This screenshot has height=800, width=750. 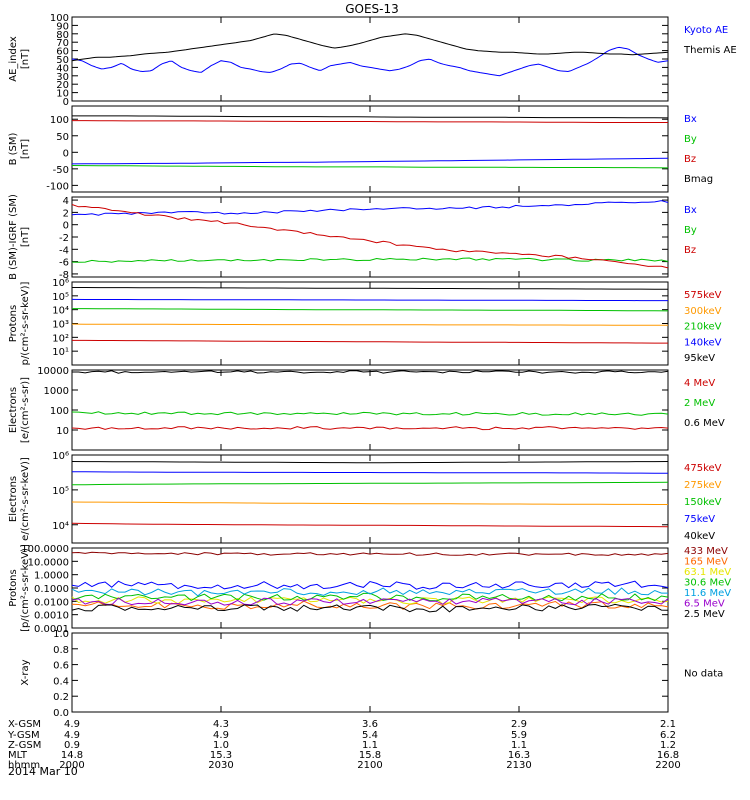 I want to click on ephemeris-value: 16.3, so click(x=519, y=755).